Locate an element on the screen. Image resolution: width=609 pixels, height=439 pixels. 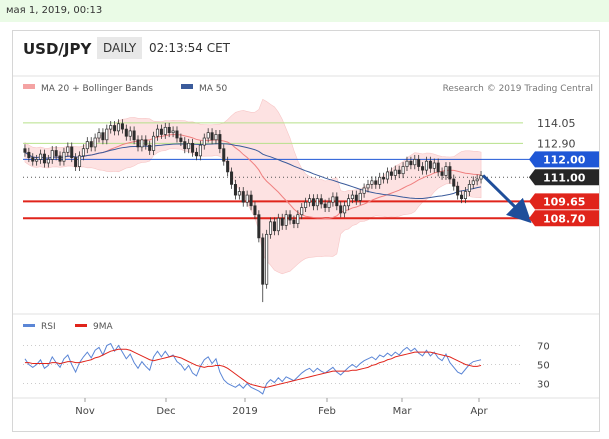
level-label-108-70: 108.70 is located at coordinates (564, 218).